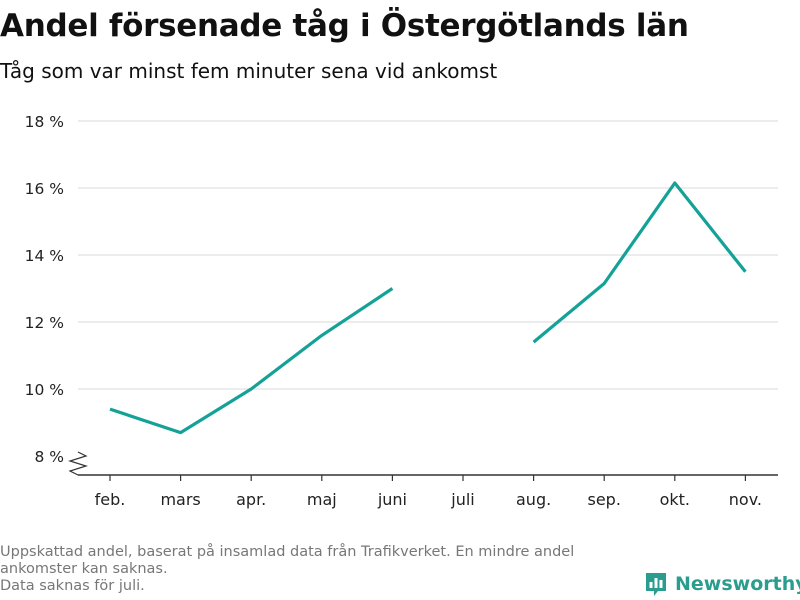  Describe the element at coordinates (84, 569) in the screenshot. I see `footnote-line-2: ankomster kan saknas.` at that location.